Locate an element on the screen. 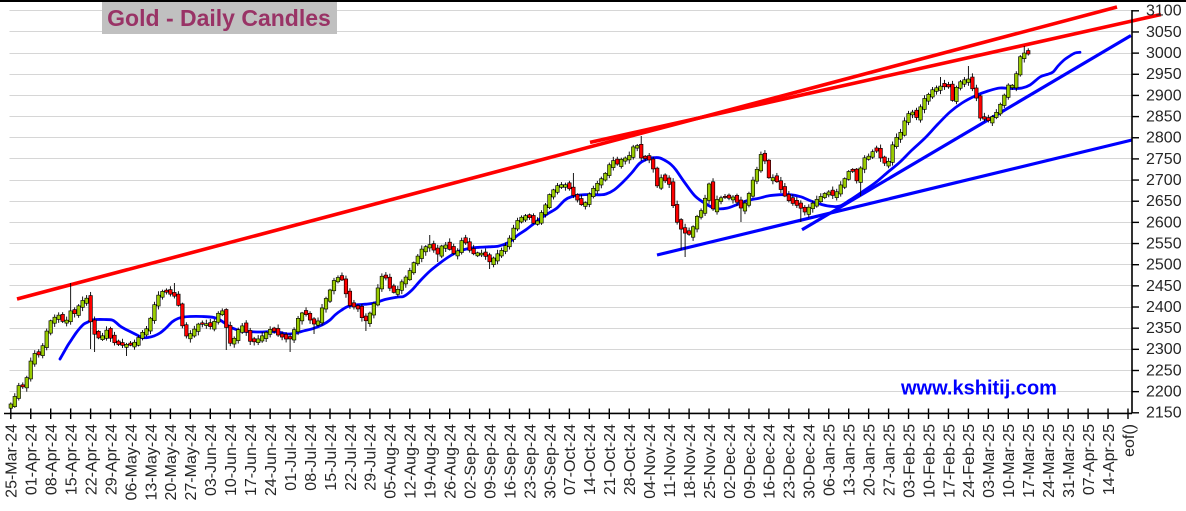 The image size is (1186, 511). svg-text: 23-Dec-24 is located at coordinates (790, 461).